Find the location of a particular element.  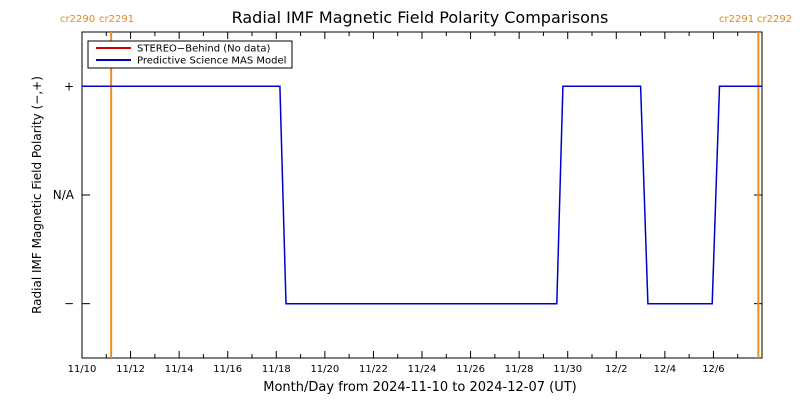

x-tick-label: 11/14 is located at coordinates (179, 369).